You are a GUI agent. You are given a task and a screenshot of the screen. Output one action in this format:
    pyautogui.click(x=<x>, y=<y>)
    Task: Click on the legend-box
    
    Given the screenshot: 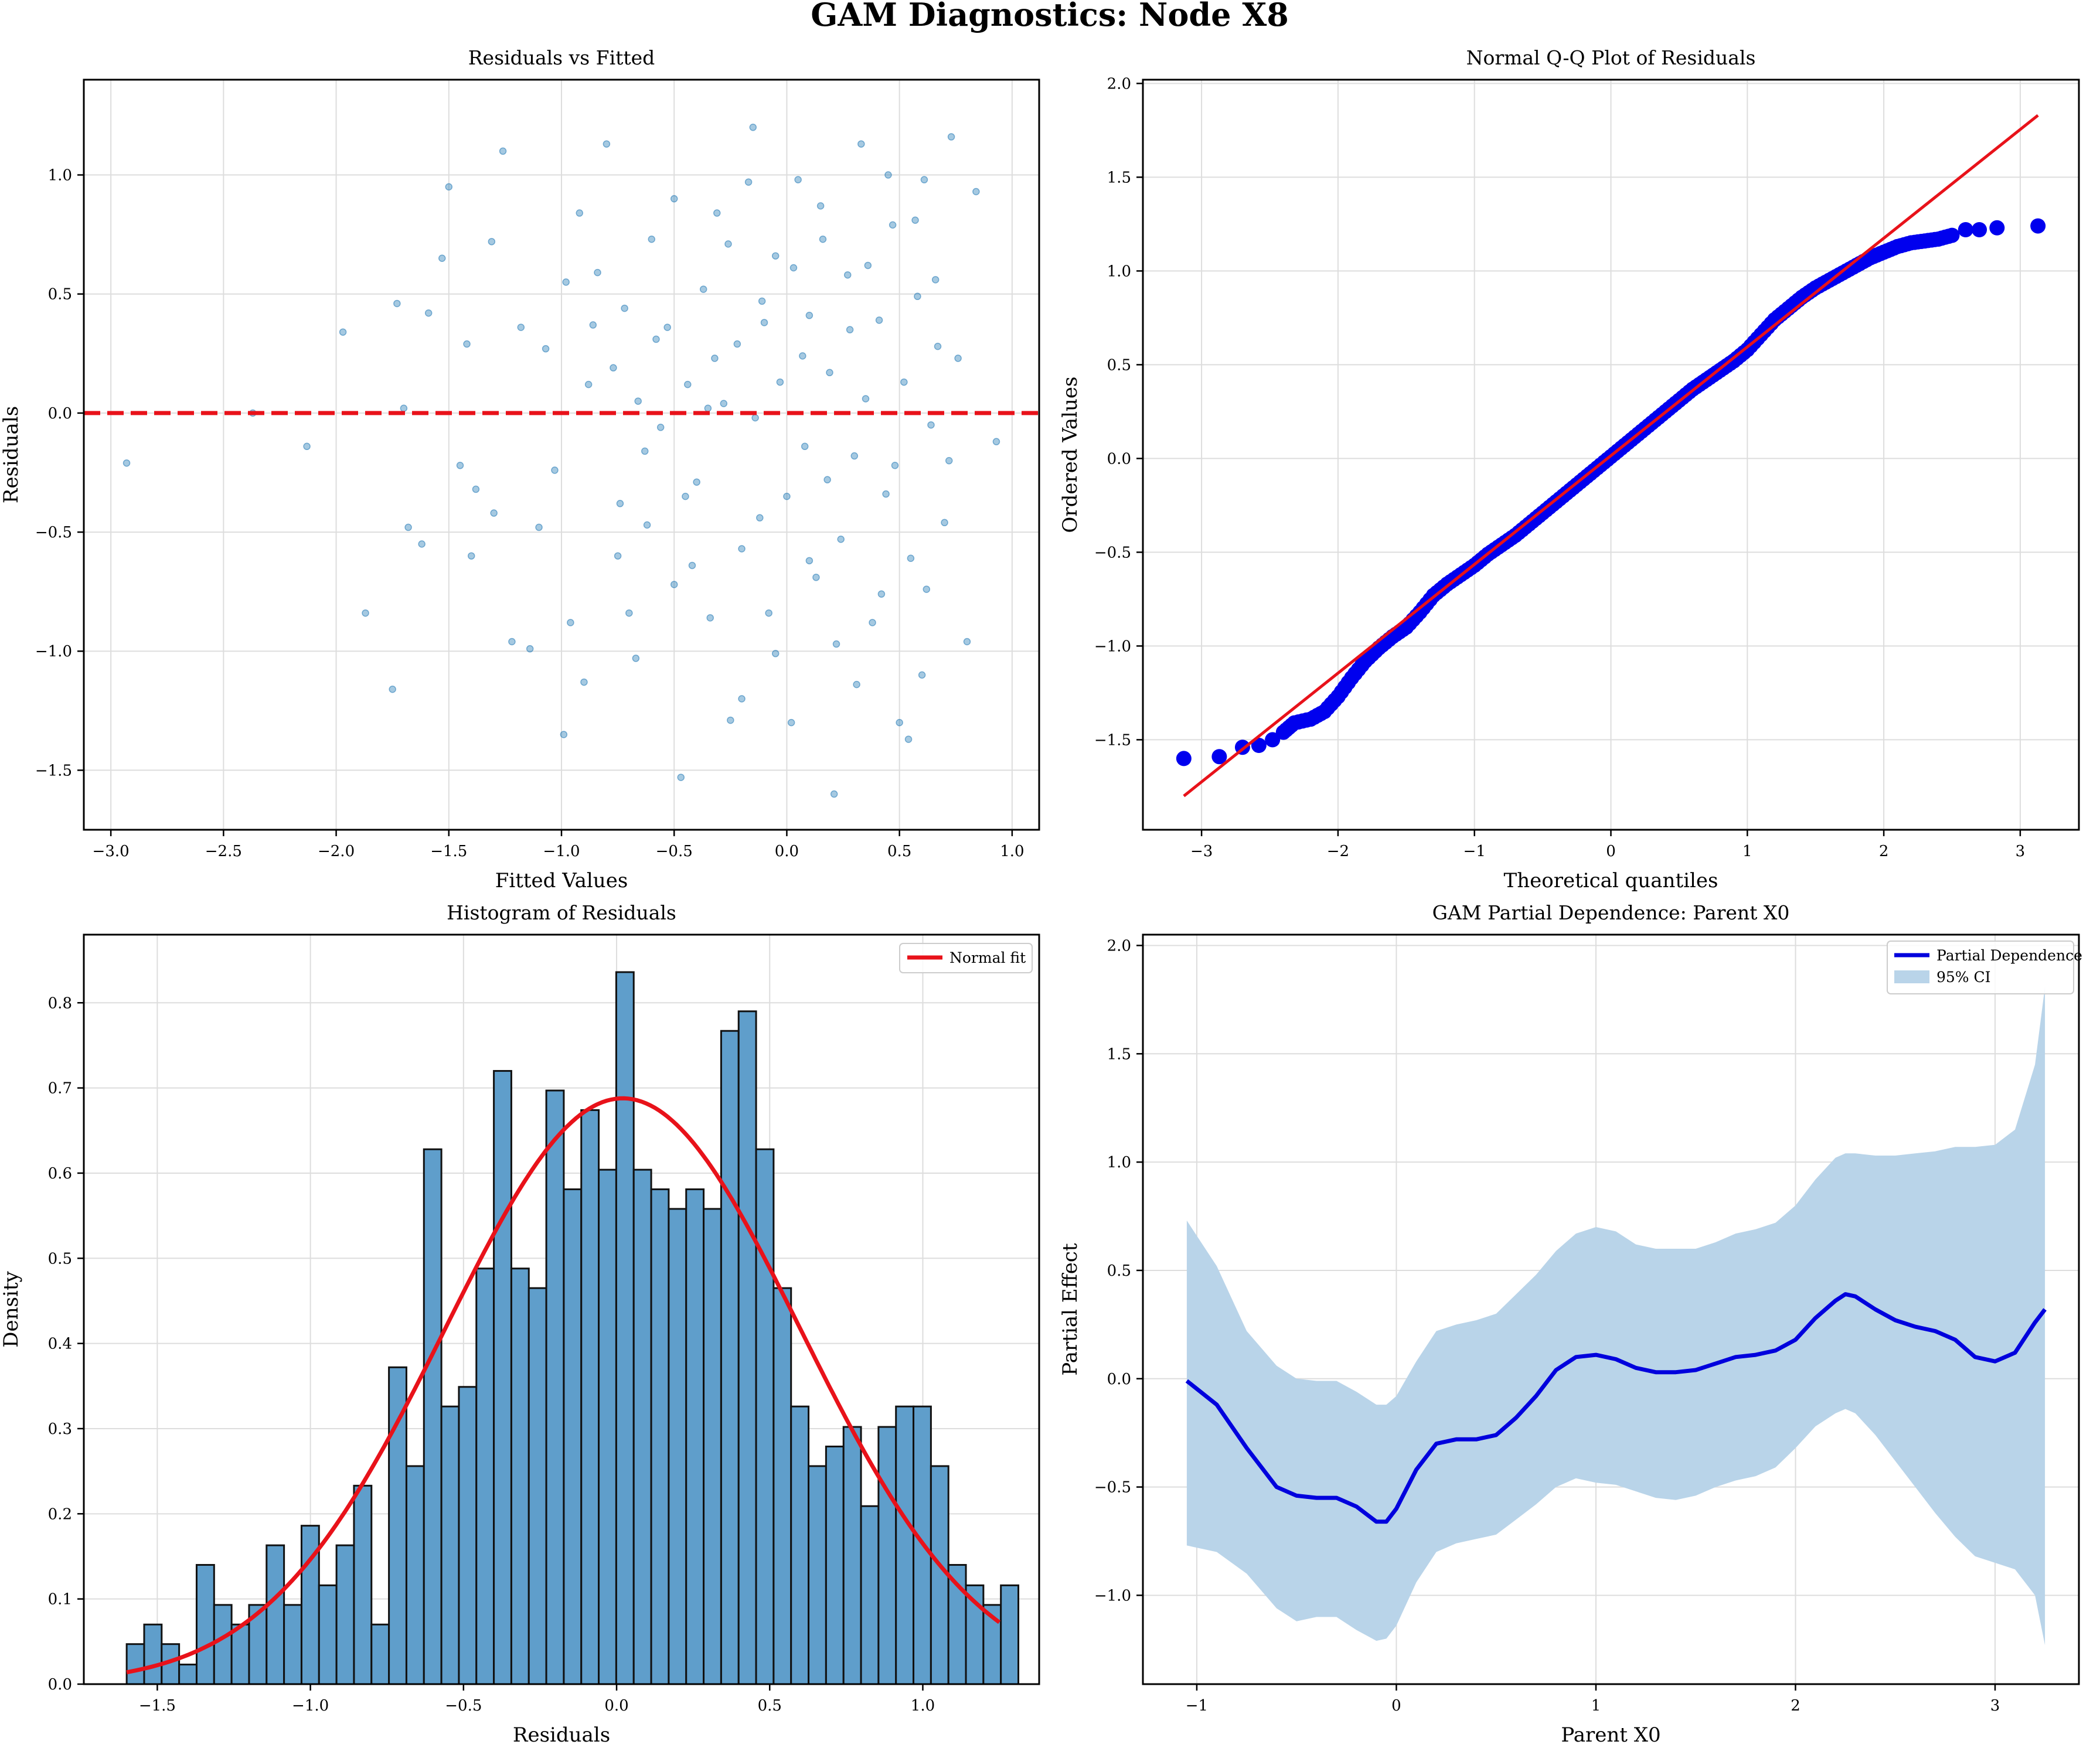 What is the action you would take?
    pyautogui.click(x=966, y=958)
    